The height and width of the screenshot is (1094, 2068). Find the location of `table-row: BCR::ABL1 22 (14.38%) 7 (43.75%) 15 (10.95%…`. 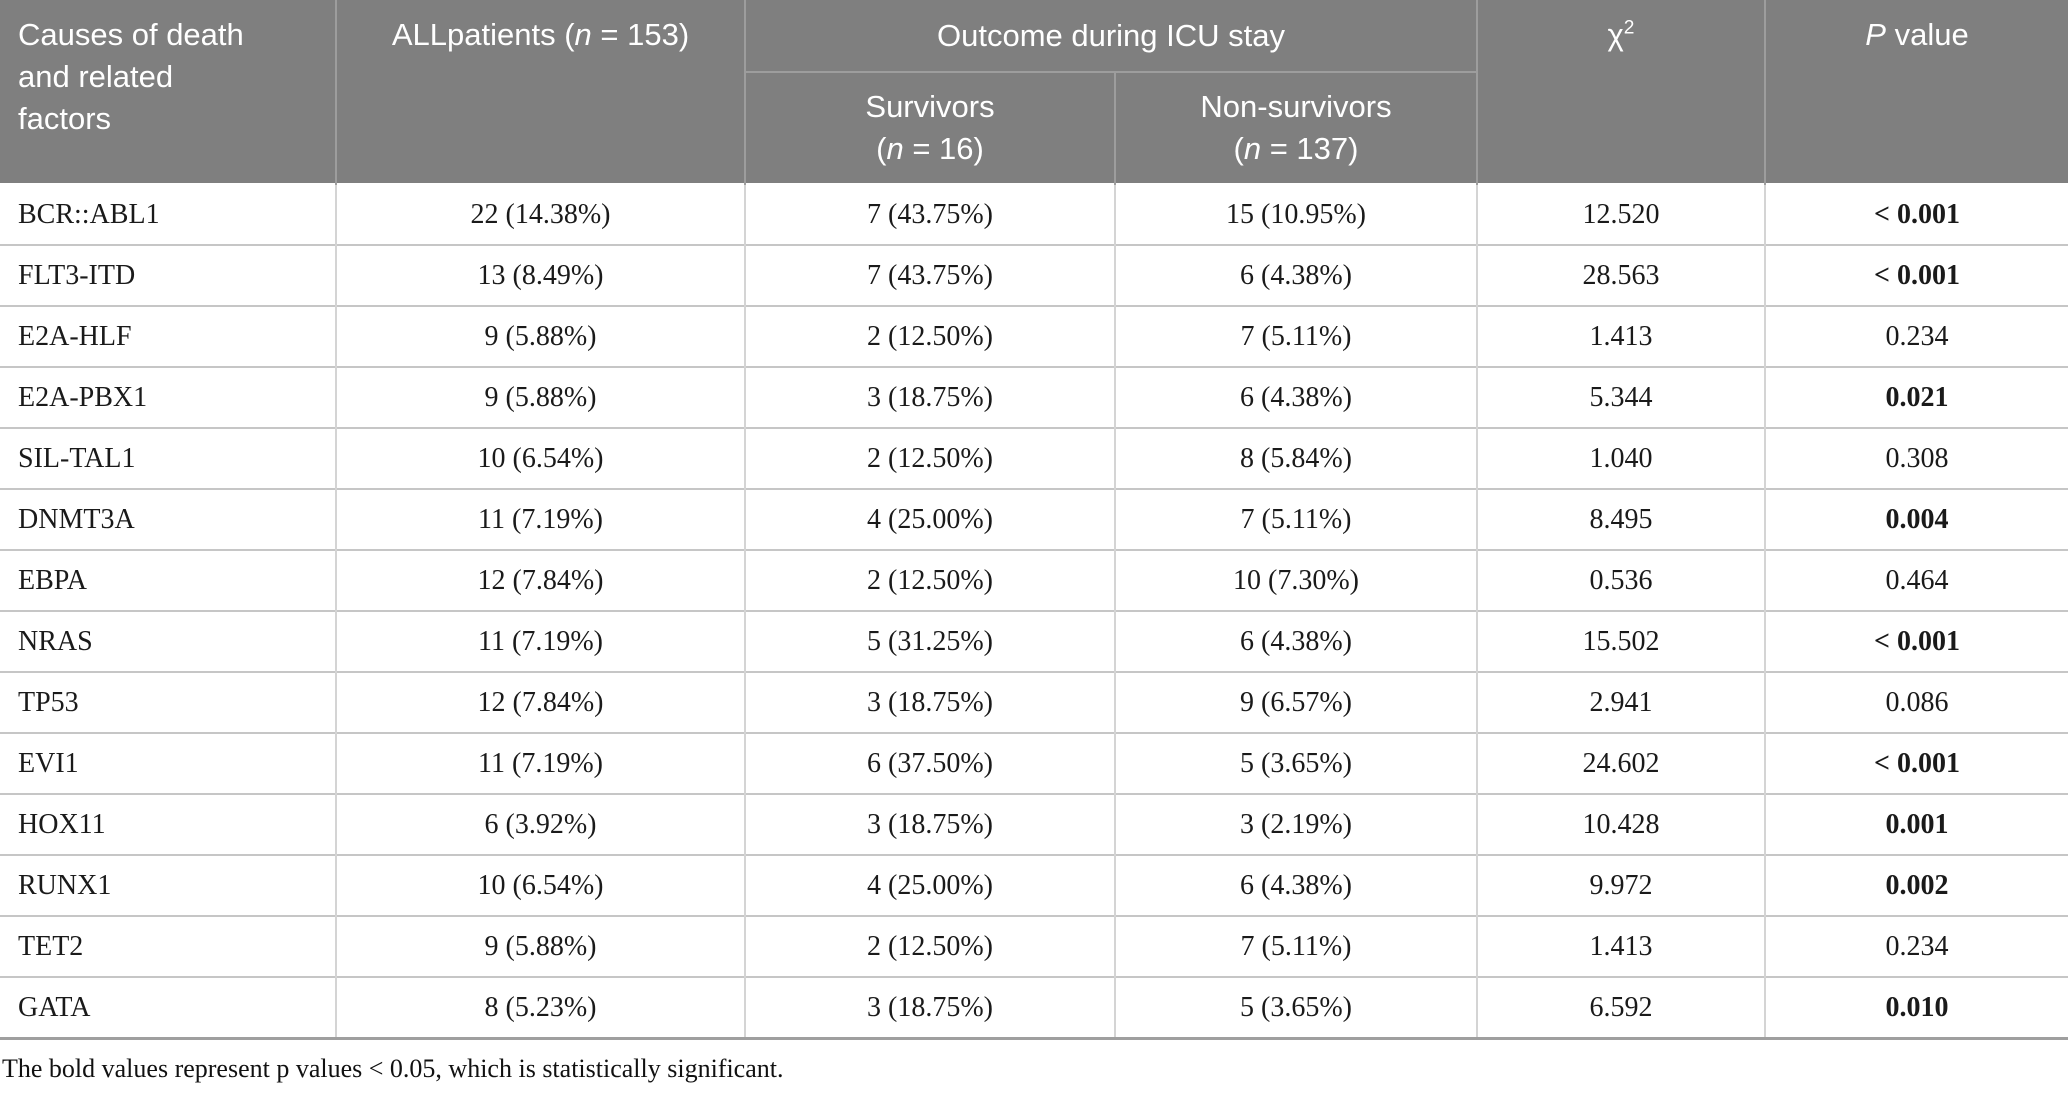

table-row: BCR::ABL1 22 (14.38%) 7 (43.75%) 15 (10.95%… is located at coordinates (1034, 214).